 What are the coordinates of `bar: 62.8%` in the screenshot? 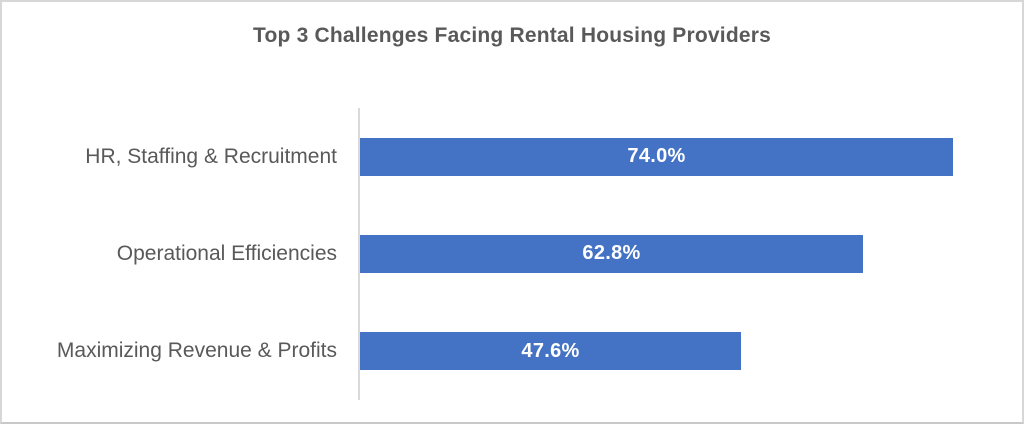 It's located at (611, 253).